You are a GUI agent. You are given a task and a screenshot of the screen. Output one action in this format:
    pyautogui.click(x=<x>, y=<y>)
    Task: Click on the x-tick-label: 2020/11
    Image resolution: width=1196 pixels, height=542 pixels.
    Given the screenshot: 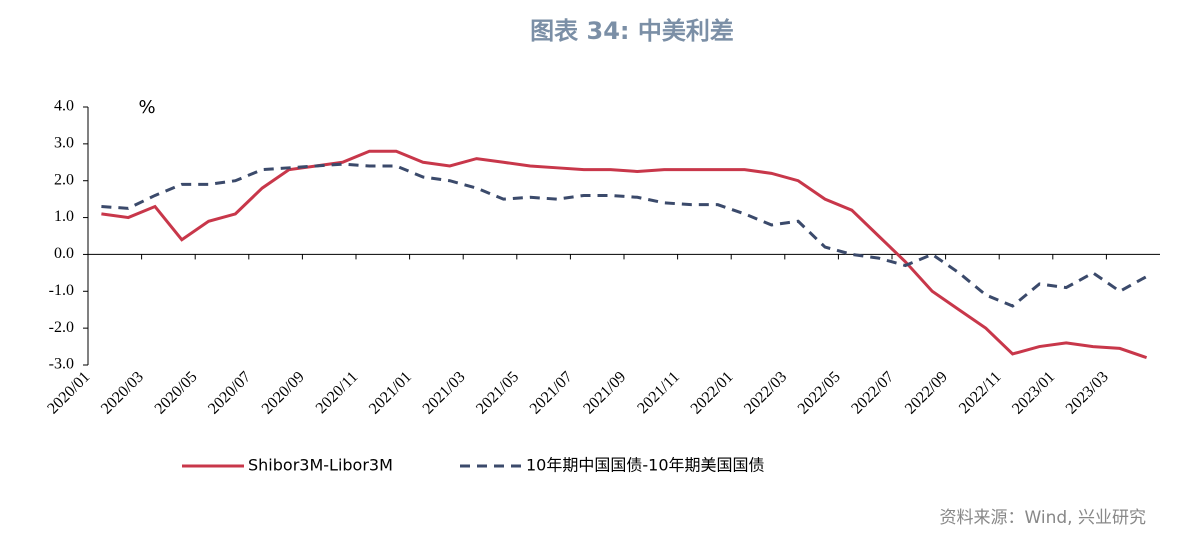 What is the action you would take?
    pyautogui.click(x=337, y=392)
    